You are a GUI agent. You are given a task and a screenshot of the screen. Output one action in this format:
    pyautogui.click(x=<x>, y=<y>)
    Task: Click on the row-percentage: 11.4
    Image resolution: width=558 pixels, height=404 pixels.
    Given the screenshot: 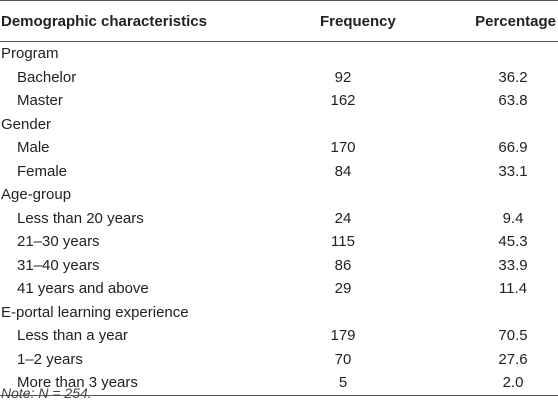 What is the action you would take?
    pyautogui.click(x=513, y=289)
    